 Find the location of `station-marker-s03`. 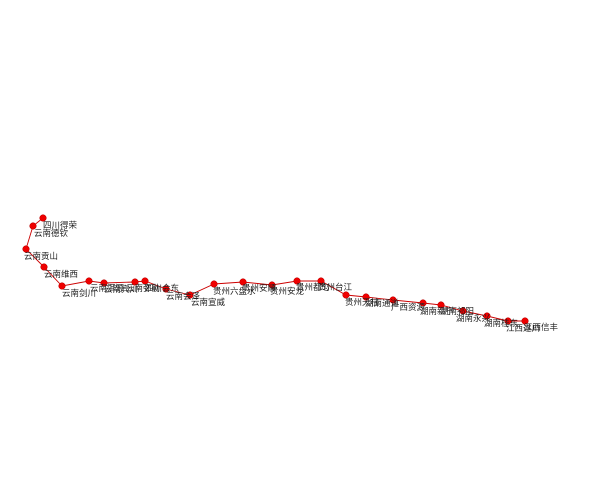

station-marker-s03 is located at coordinates (26, 249).